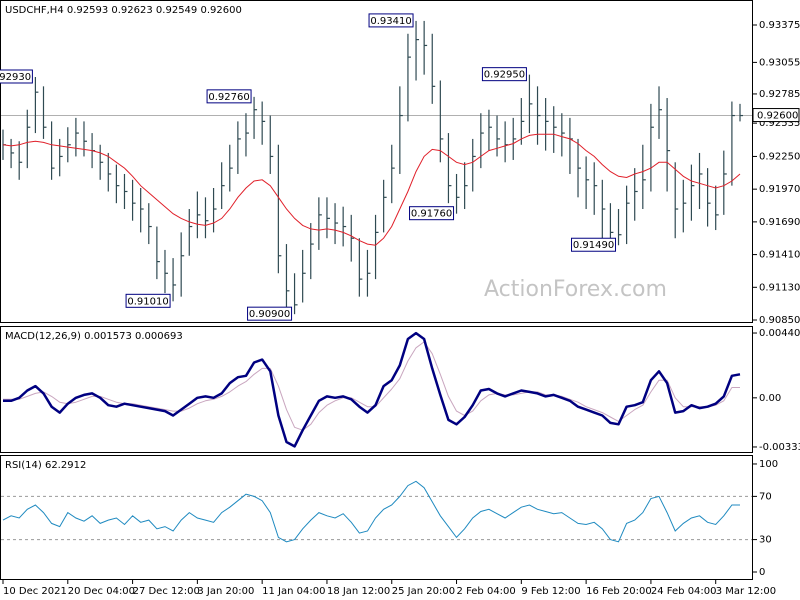  Describe the element at coordinates (779, 333) in the screenshot. I see `y-tick-label: 0.004403` at that location.